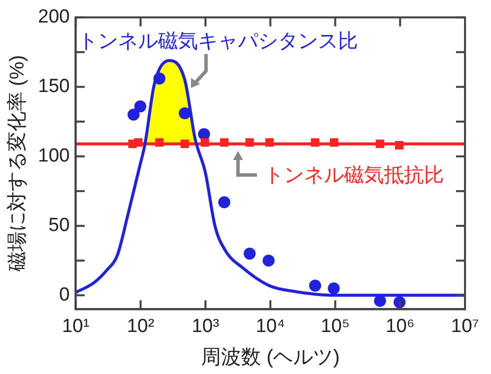 This screenshot has height=374, width=491. Describe the element at coordinates (206, 326) in the screenshot. I see `x-tick-label: 10³` at that location.